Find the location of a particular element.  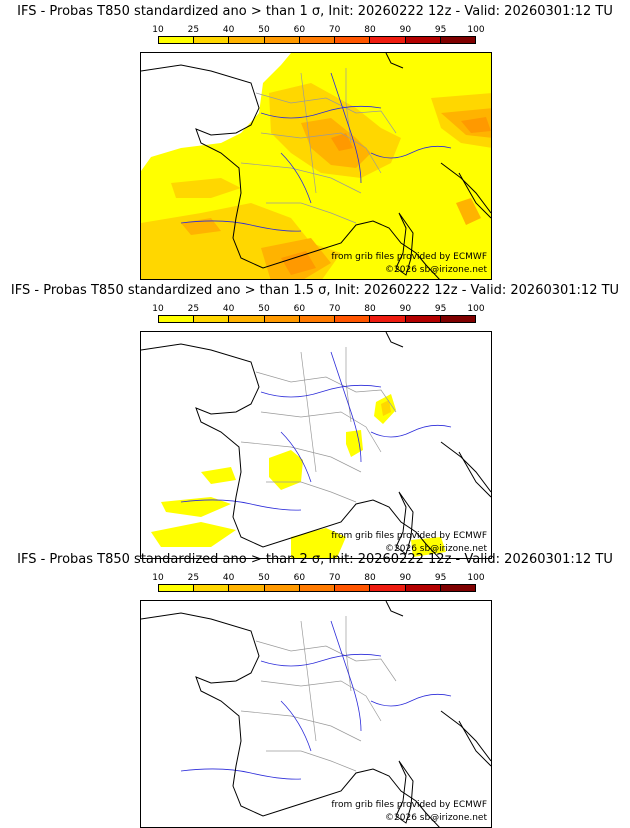

legend-swatches is located at coordinates (317, 319).